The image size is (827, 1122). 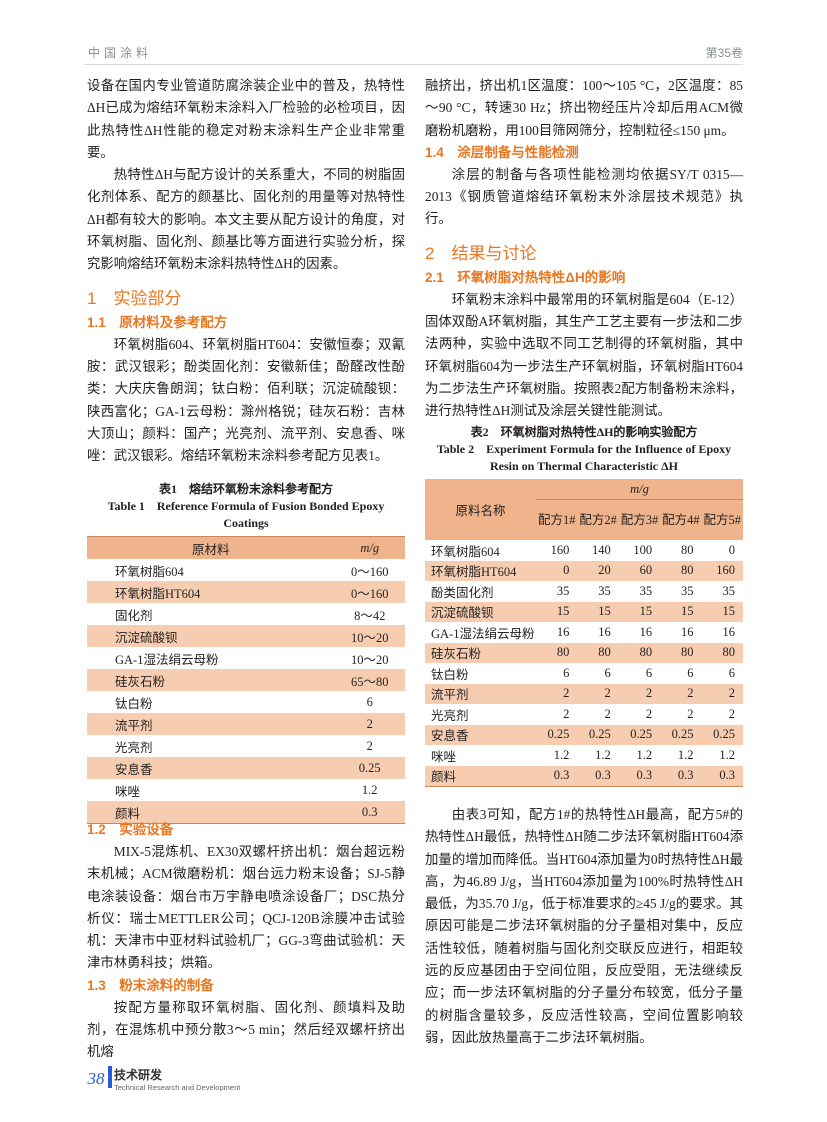 I want to click on table1-row: 咪唑 1.2, so click(x=246, y=790).